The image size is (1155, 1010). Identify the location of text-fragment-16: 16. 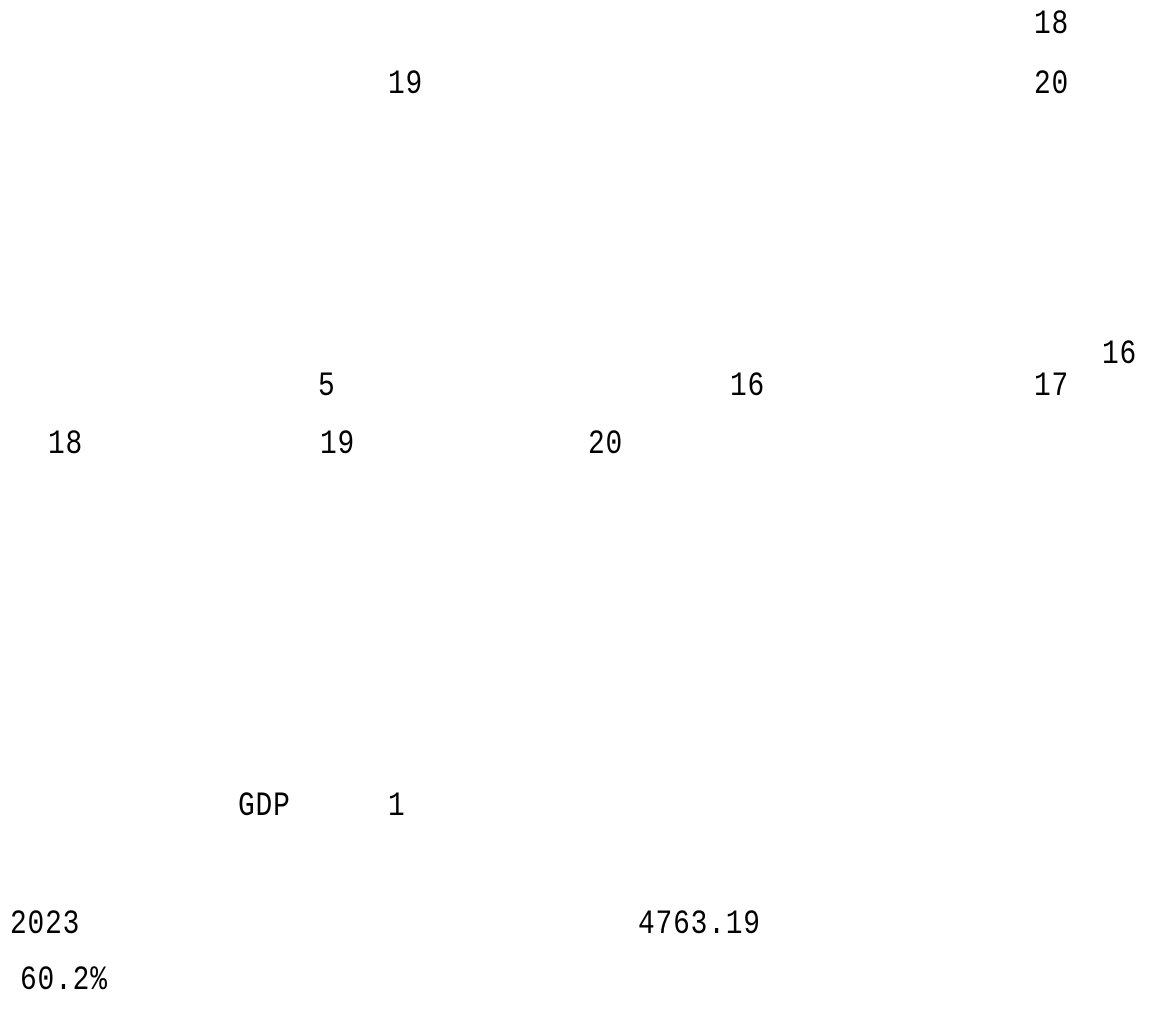
(748, 387).